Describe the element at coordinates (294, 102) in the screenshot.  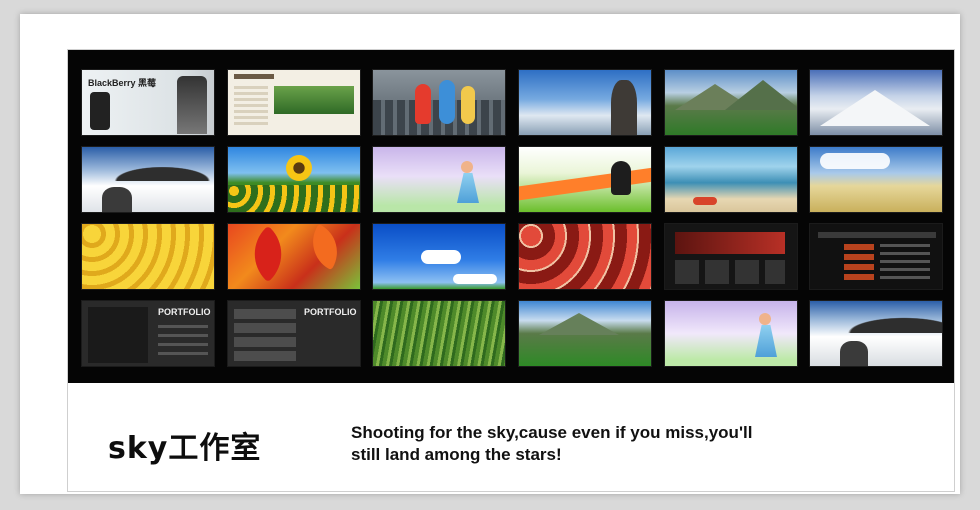
I see `thumb-website-green` at that location.